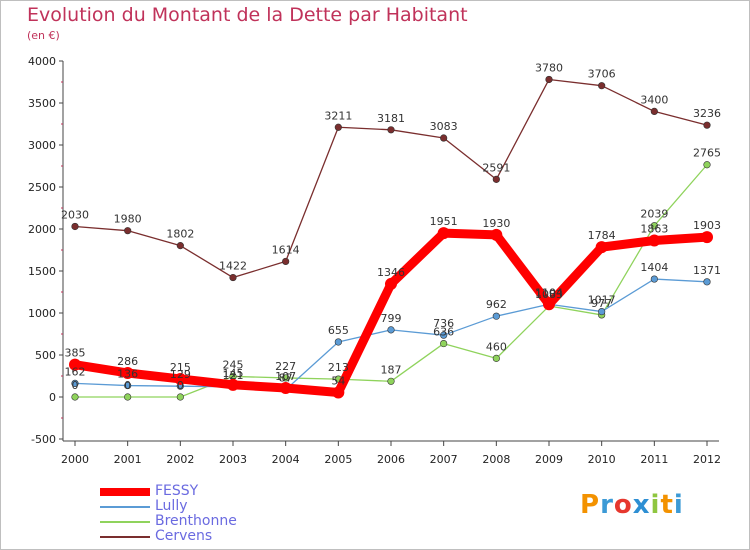 The width and height of the screenshot is (750, 550). What do you see at coordinates (177, 491) in the screenshot?
I see `legend-label: FESSY` at bounding box center [177, 491].